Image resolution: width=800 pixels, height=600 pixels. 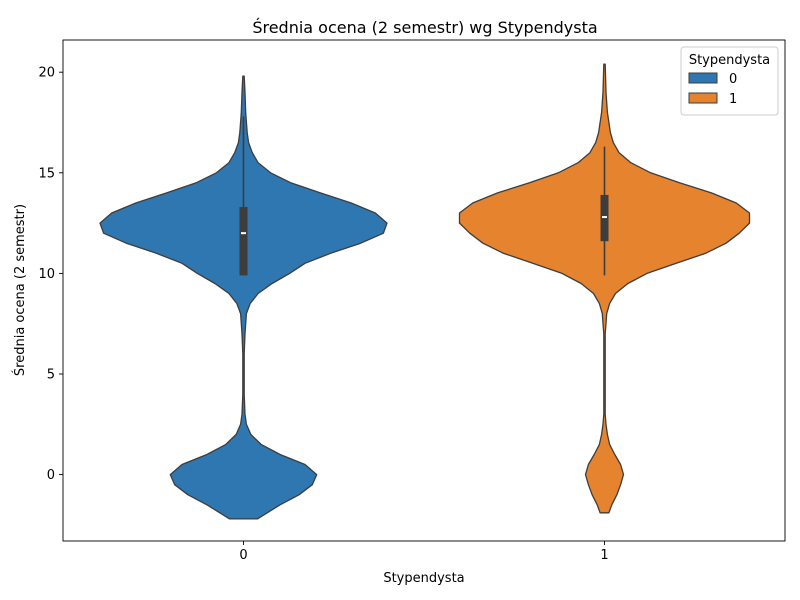 What do you see at coordinates (733, 79) in the screenshot?
I see `legend-label-0: 0` at bounding box center [733, 79].